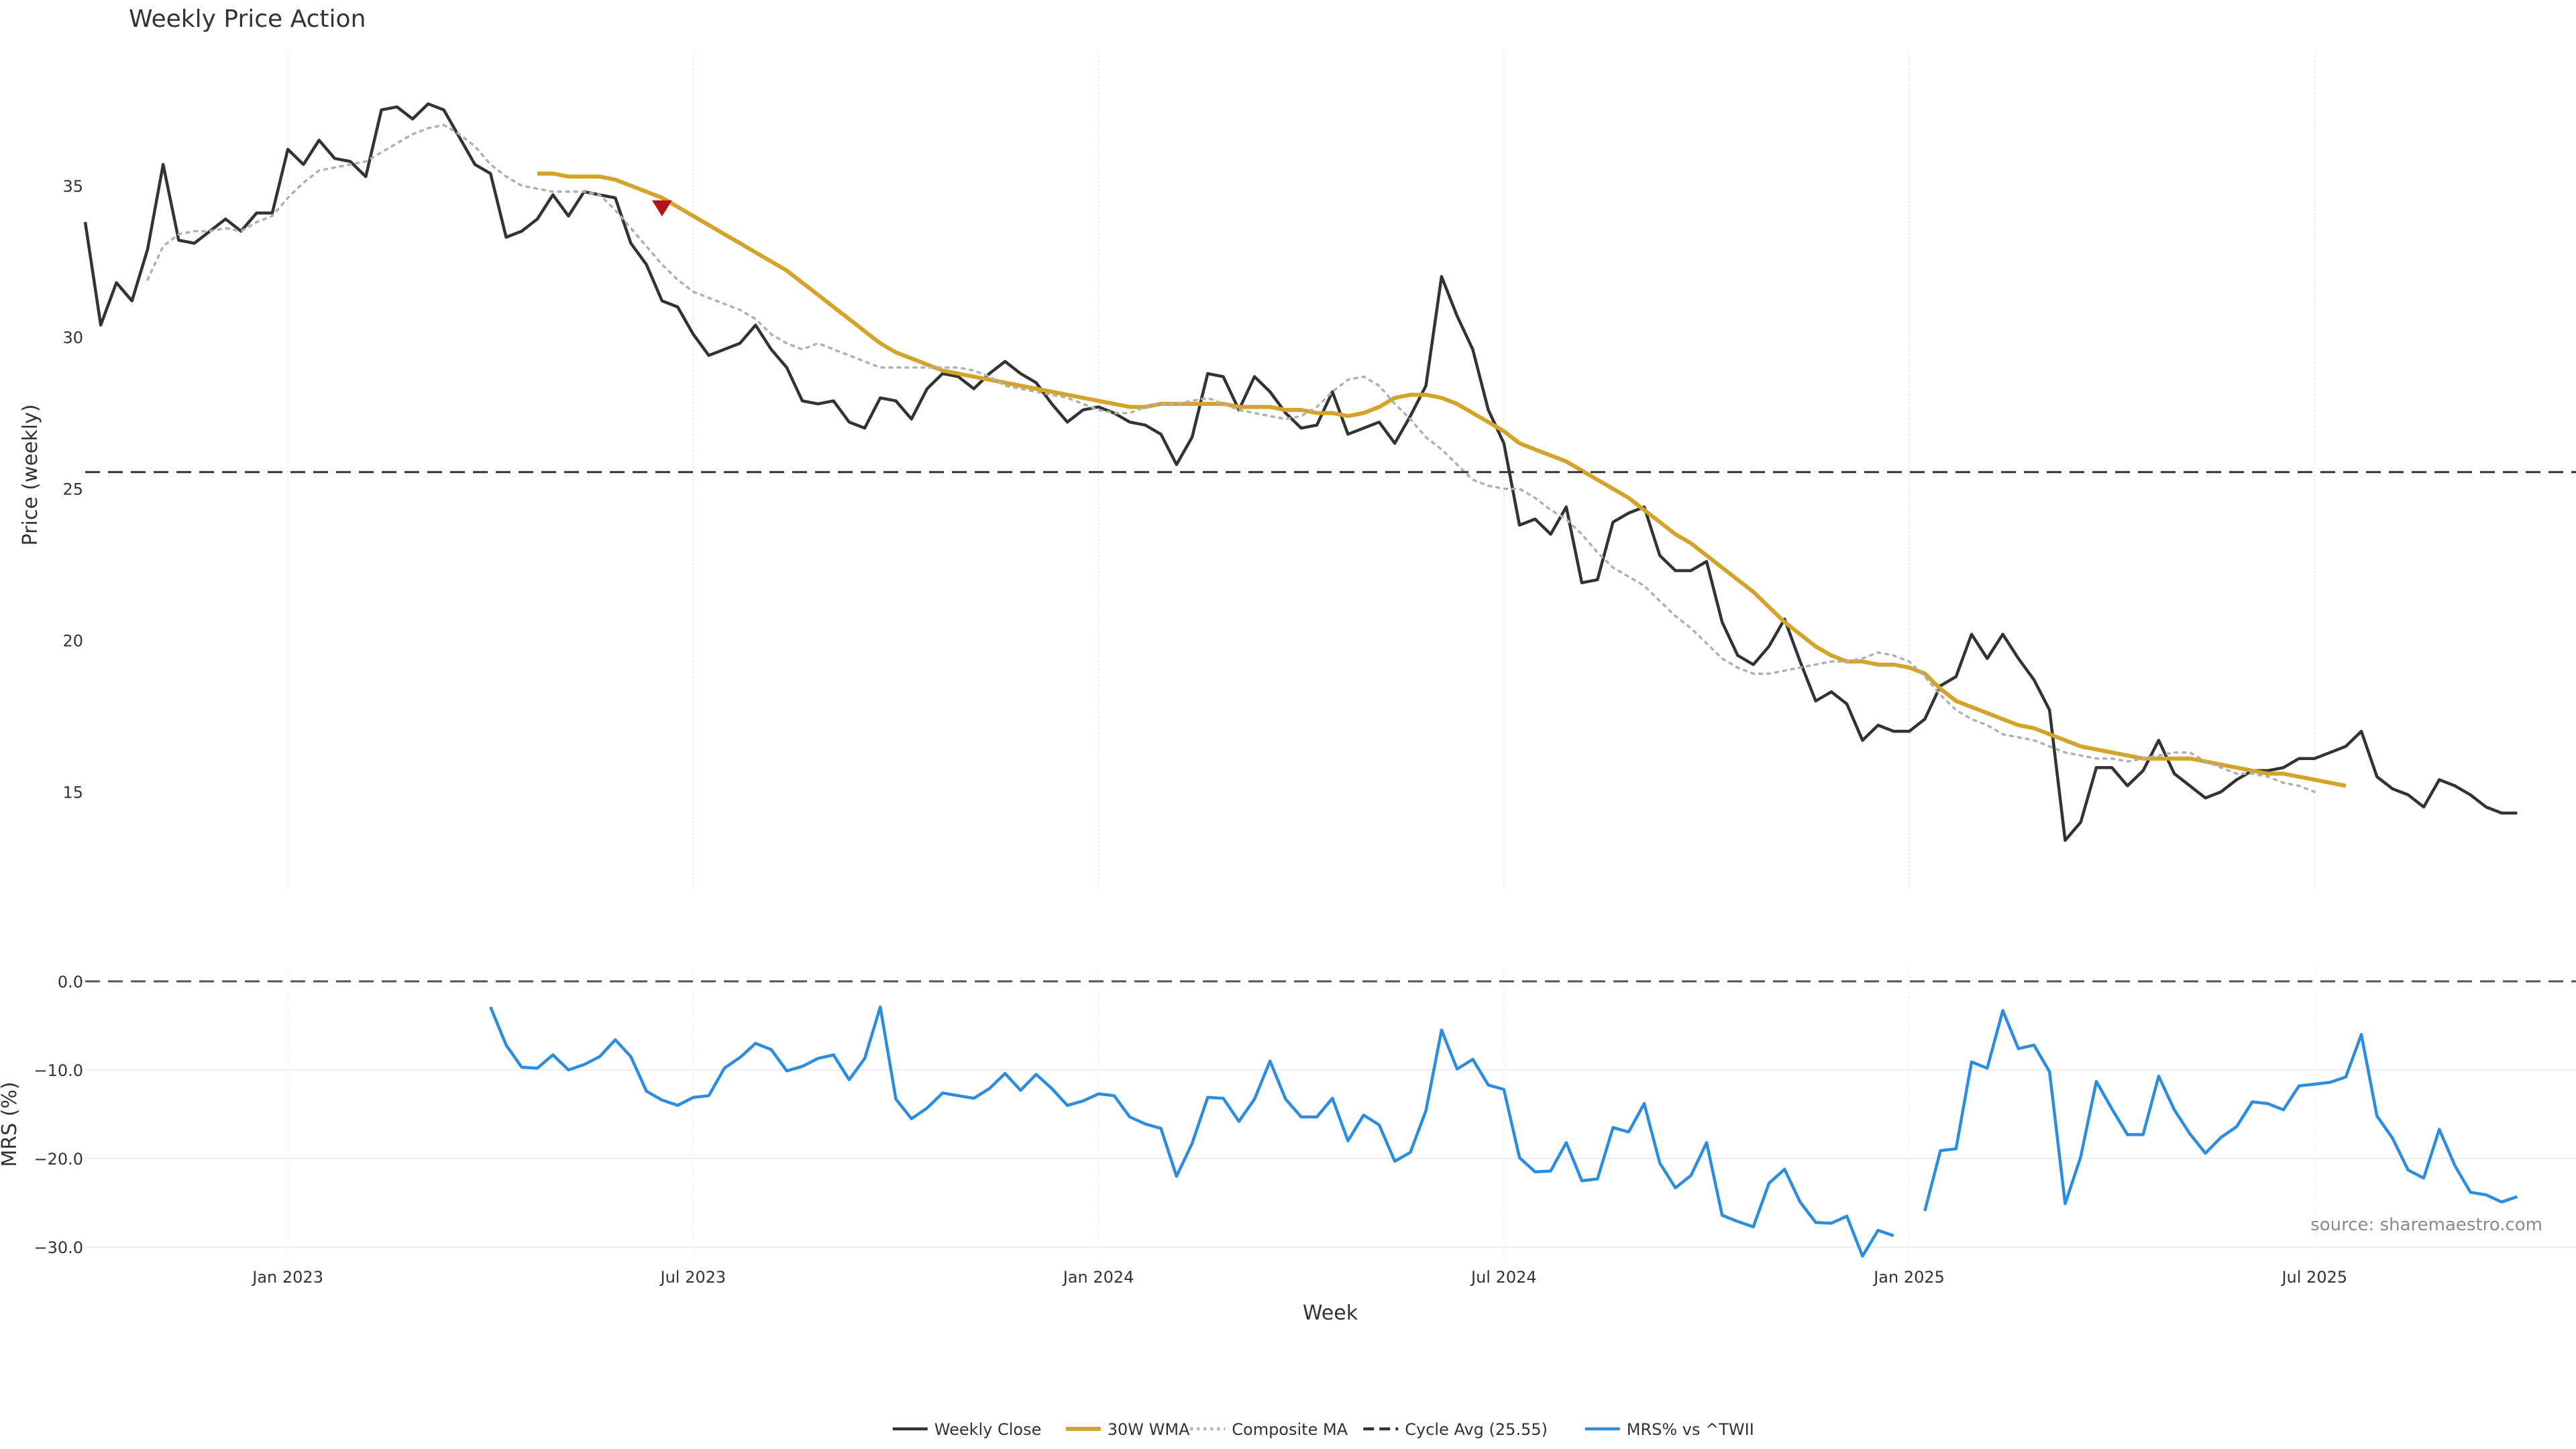 The width and height of the screenshot is (2576, 1449). Describe the element at coordinates (70, 982) in the screenshot. I see `mrs-y-tick-label: 0.0` at that location.